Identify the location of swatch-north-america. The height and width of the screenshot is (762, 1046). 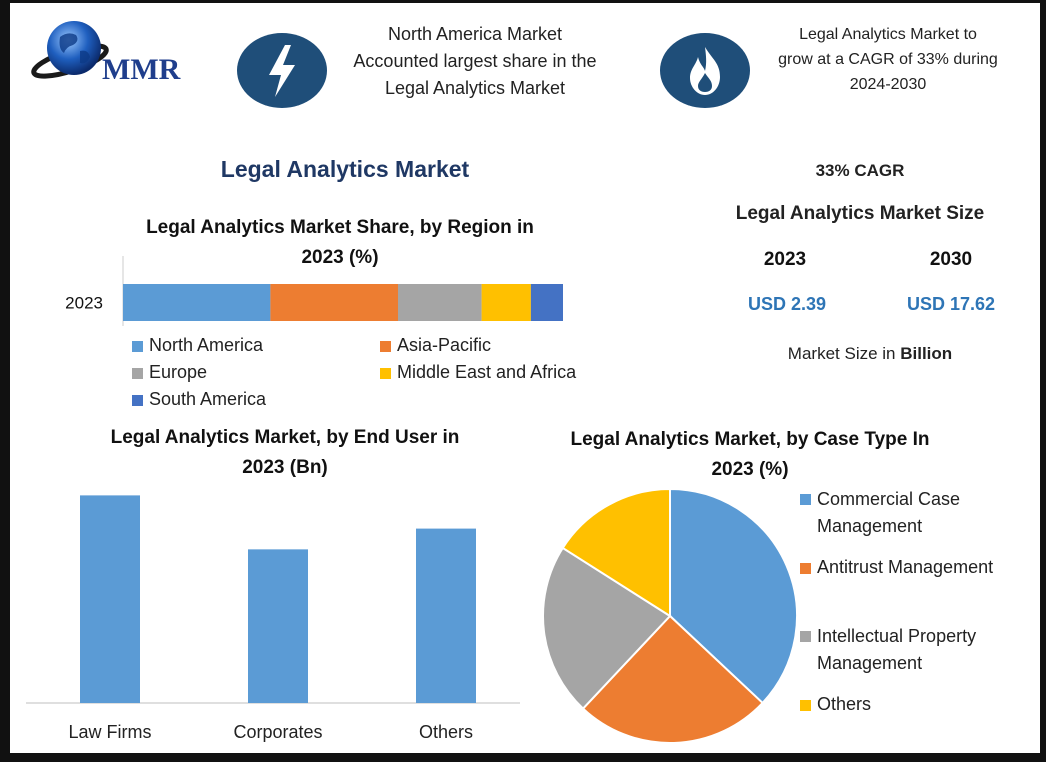
(137, 346).